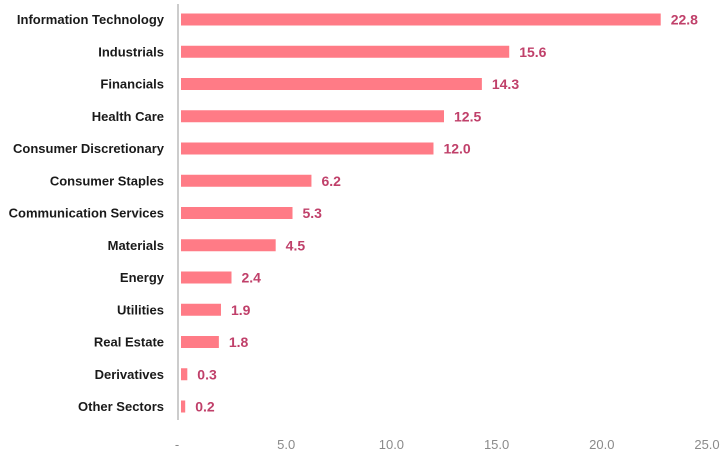 This screenshot has width=726, height=455. What do you see at coordinates (91, 19) in the screenshot?
I see `category-label-0: Information Technology` at bounding box center [91, 19].